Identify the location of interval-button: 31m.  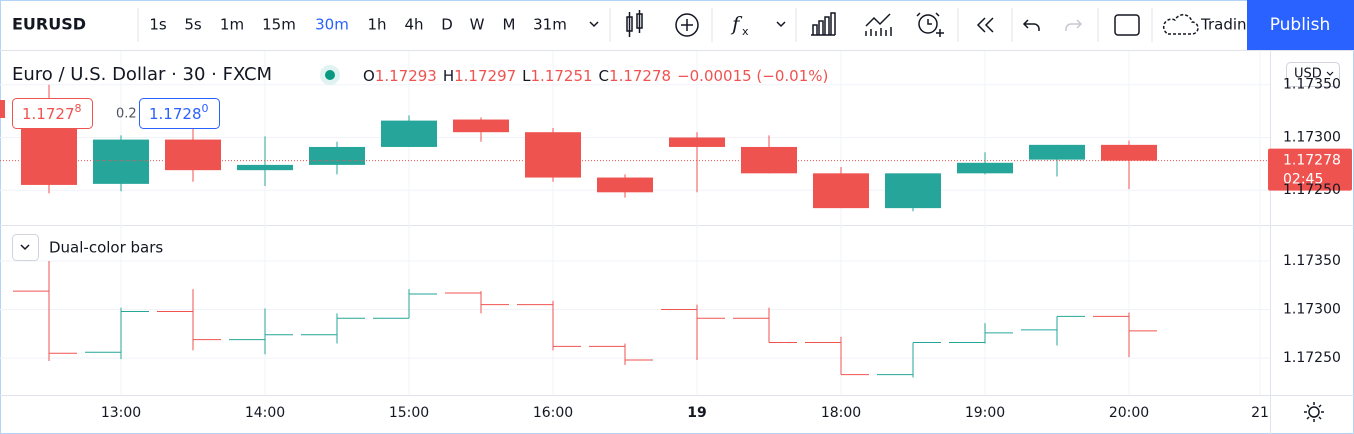
(550, 25).